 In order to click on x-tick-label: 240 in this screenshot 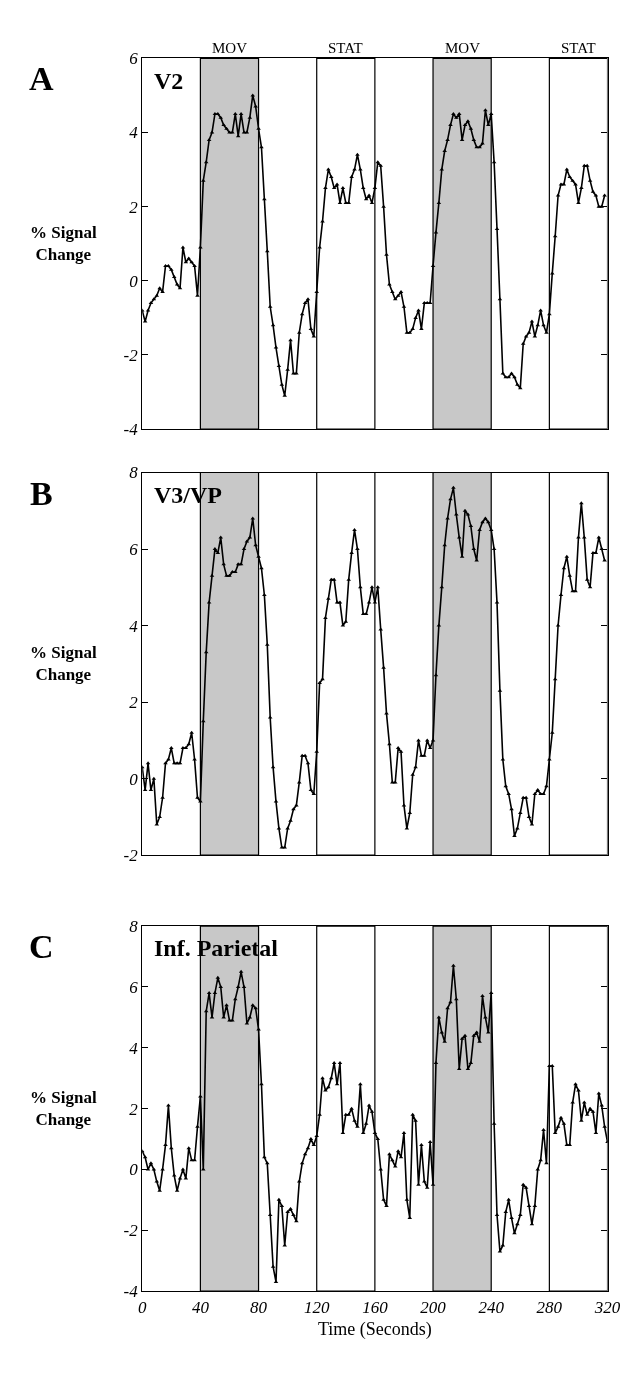, I will do `click(491, 1307)`.